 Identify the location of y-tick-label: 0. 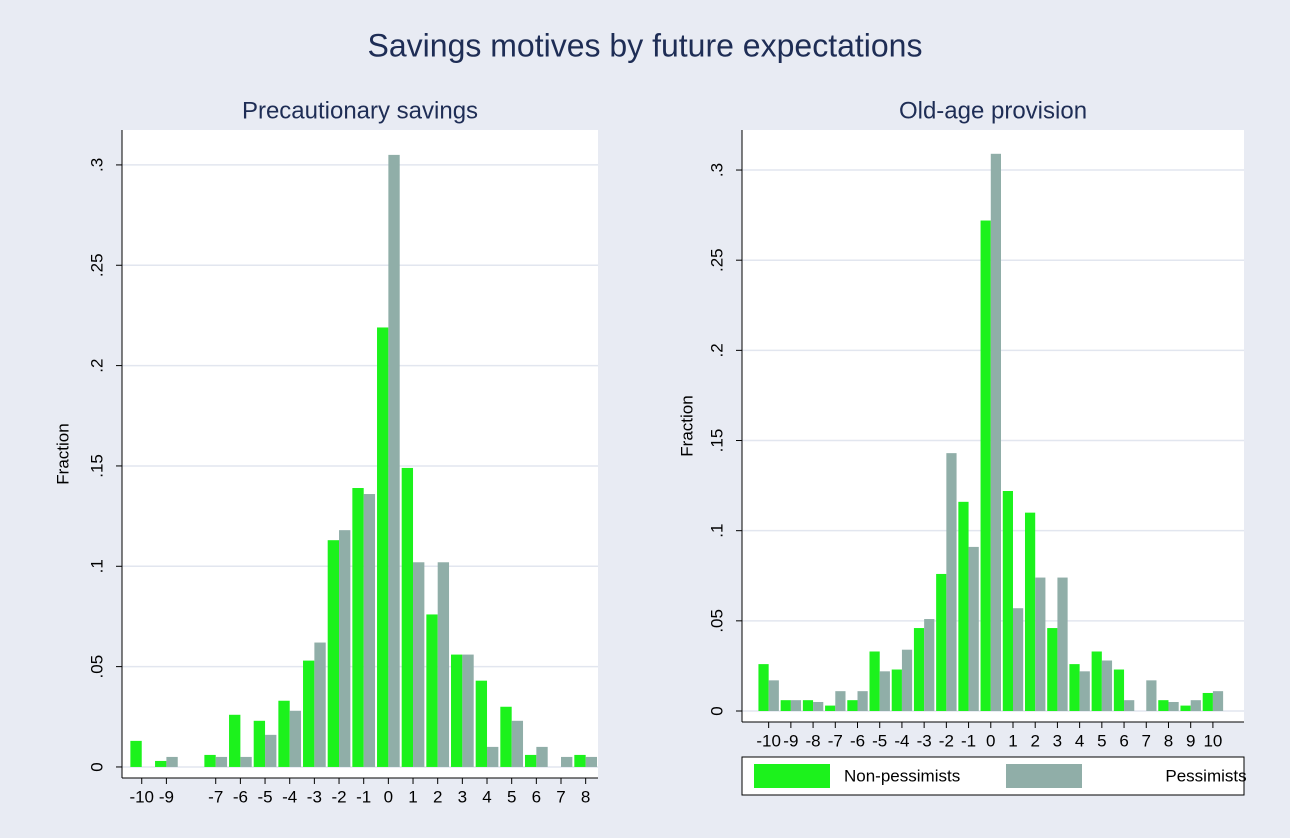
(96, 766).